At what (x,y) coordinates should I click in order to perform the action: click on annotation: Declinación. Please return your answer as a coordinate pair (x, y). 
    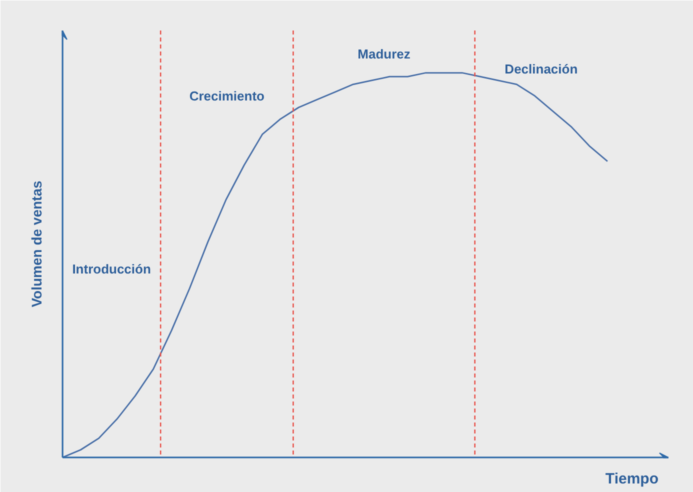
    Looking at the image, I should click on (541, 69).